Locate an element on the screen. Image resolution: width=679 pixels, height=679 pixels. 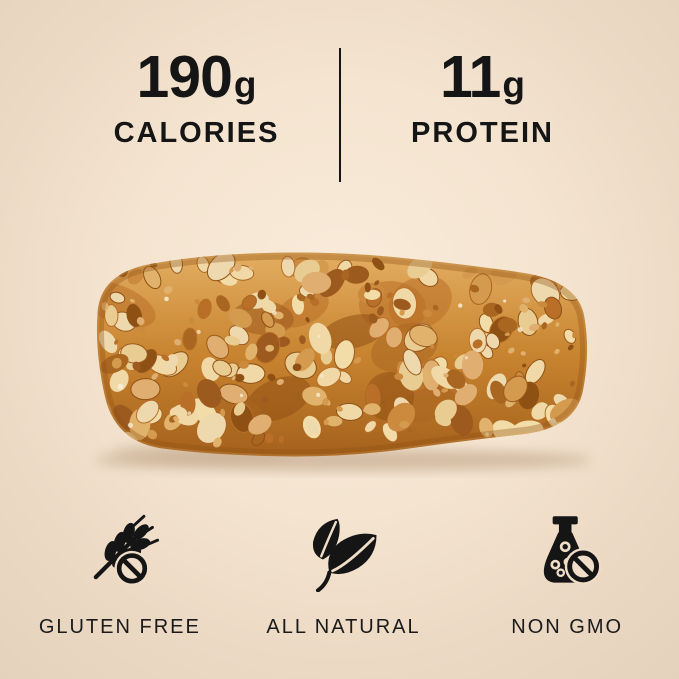
protein-number: 11 g is located at coordinates (482, 77).